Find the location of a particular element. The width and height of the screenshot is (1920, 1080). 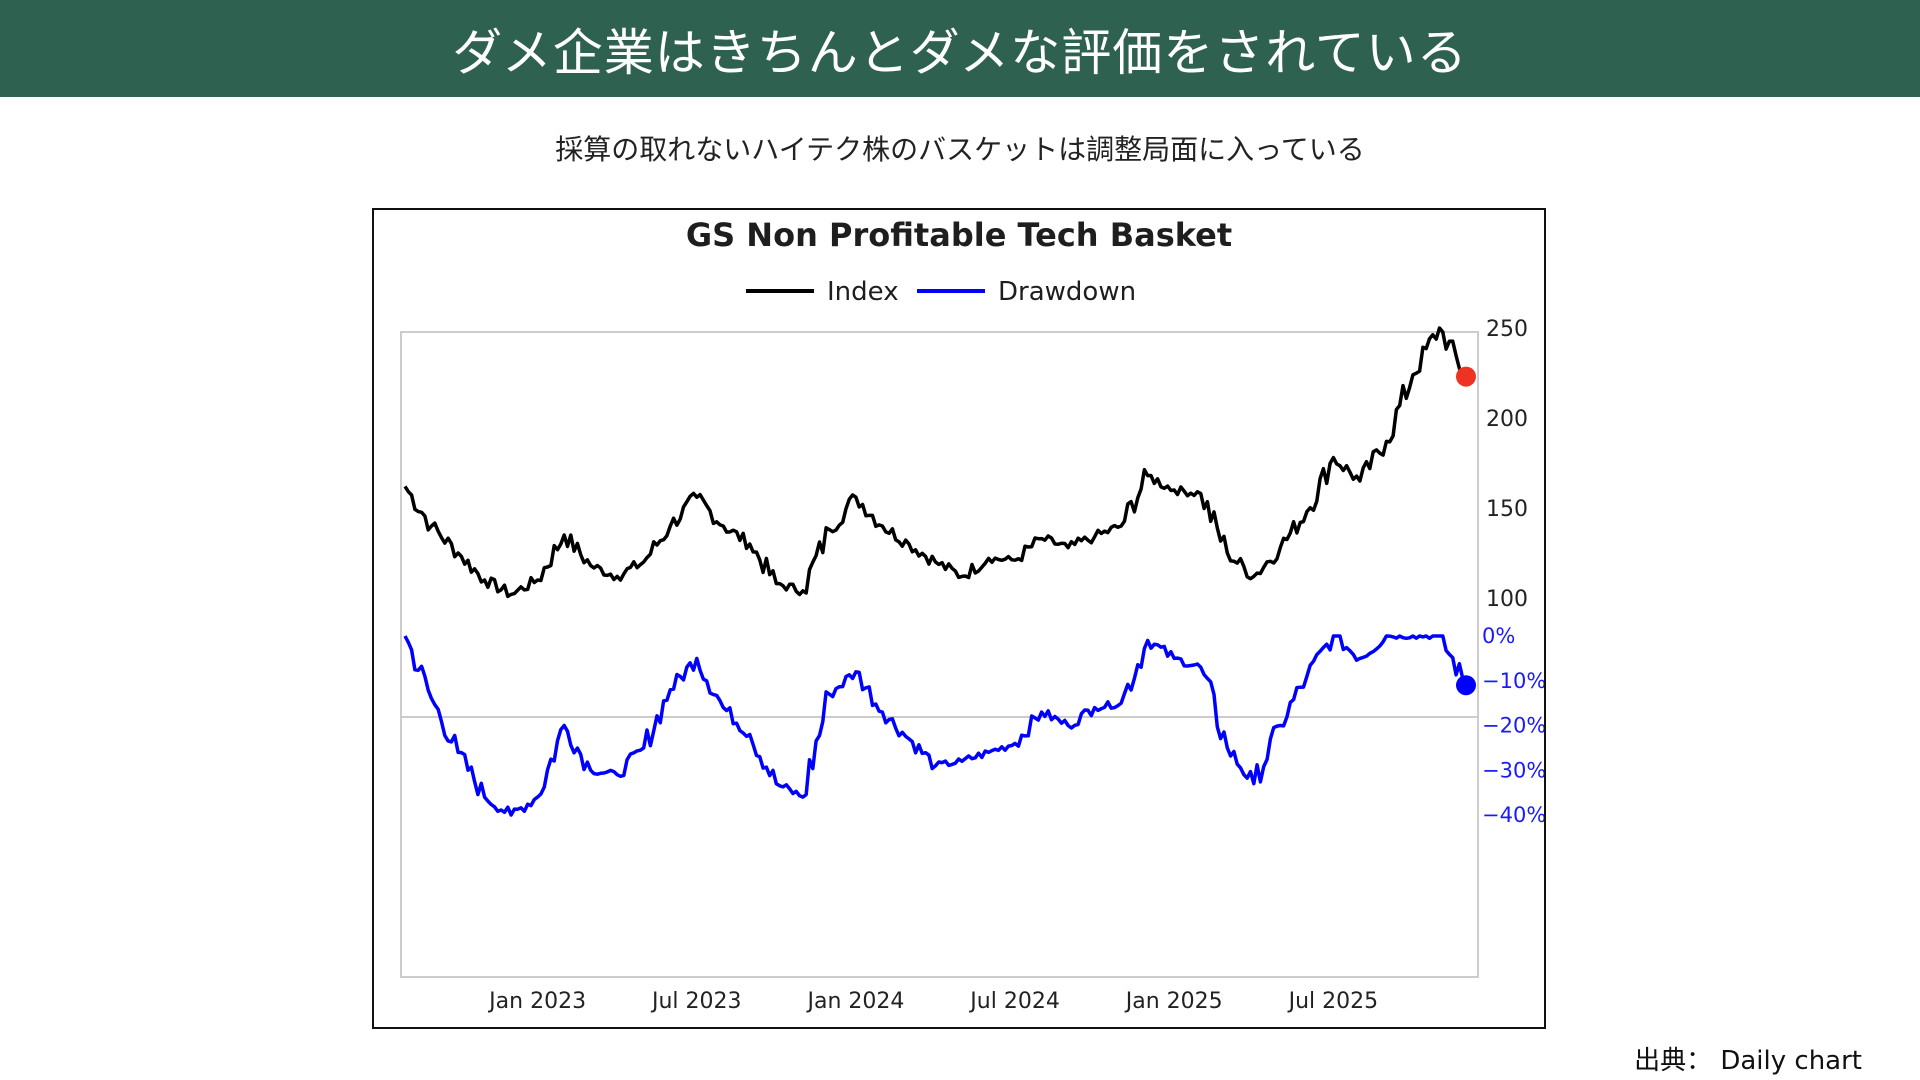

drawdown-y-axis: 0% −10% −20% −30% −40% is located at coordinates (1513, 725).